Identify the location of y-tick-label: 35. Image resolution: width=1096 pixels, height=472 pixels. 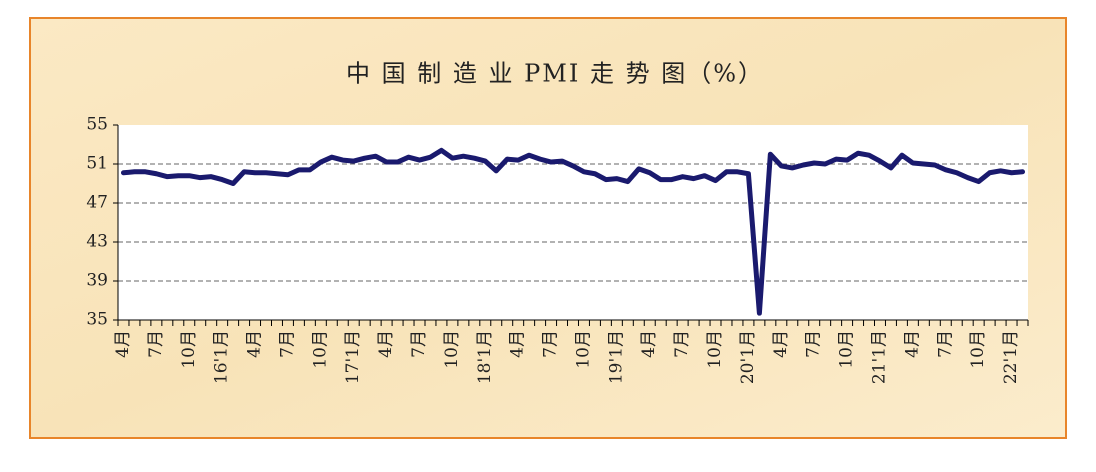
(97, 320).